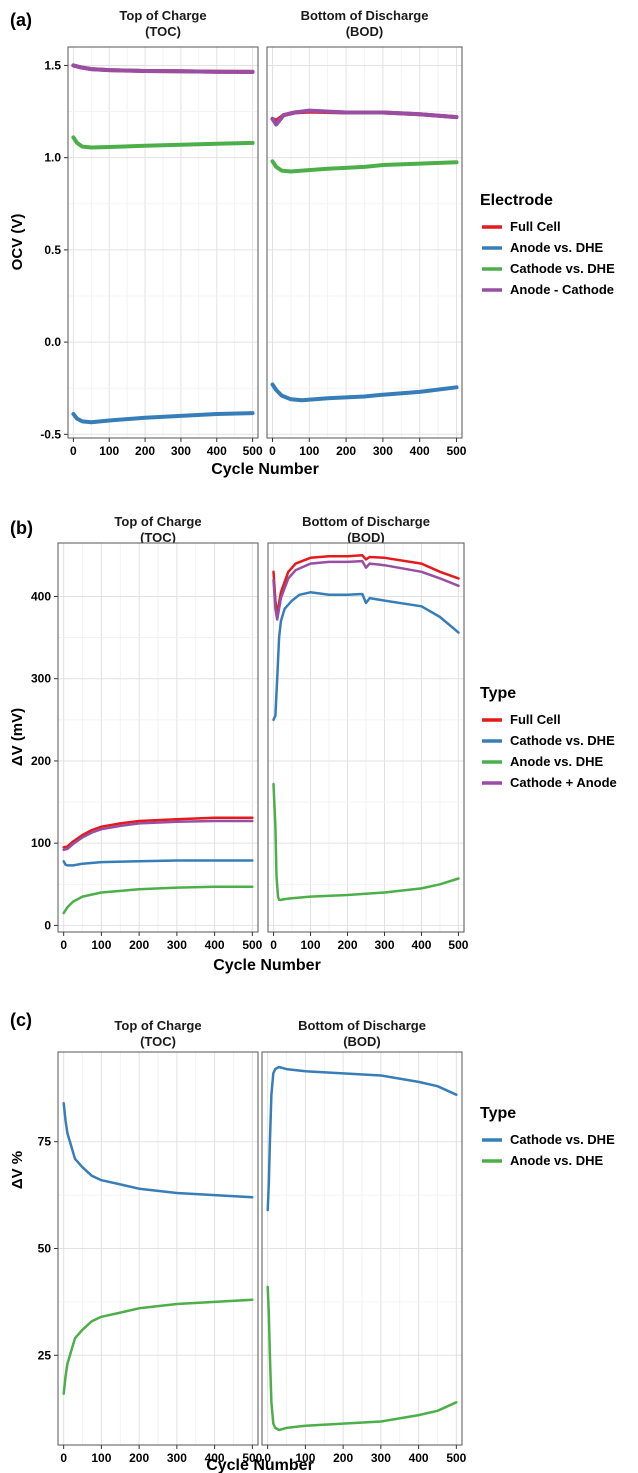 The width and height of the screenshot is (638, 1473). I want to click on y-tick-label: 300, so click(41, 679).